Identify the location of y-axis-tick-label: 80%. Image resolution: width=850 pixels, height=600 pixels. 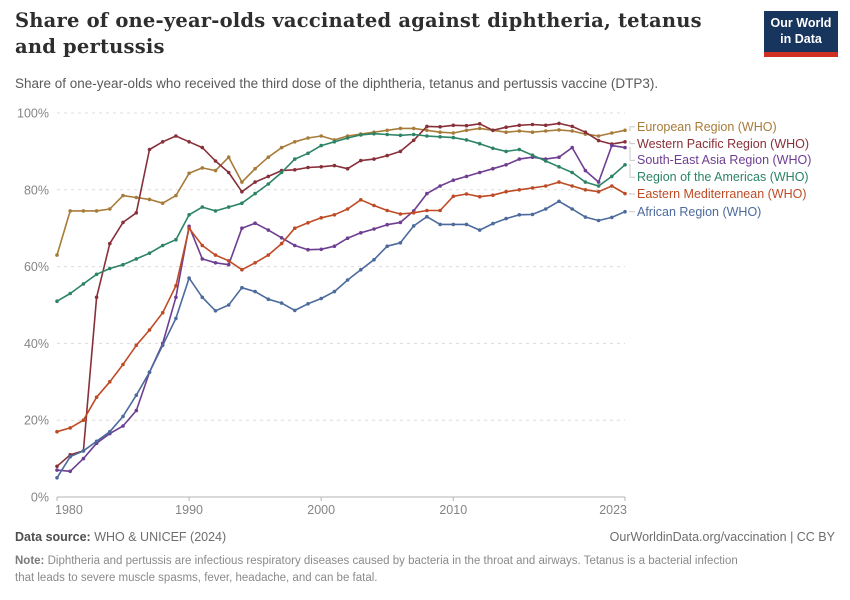
(36, 190).